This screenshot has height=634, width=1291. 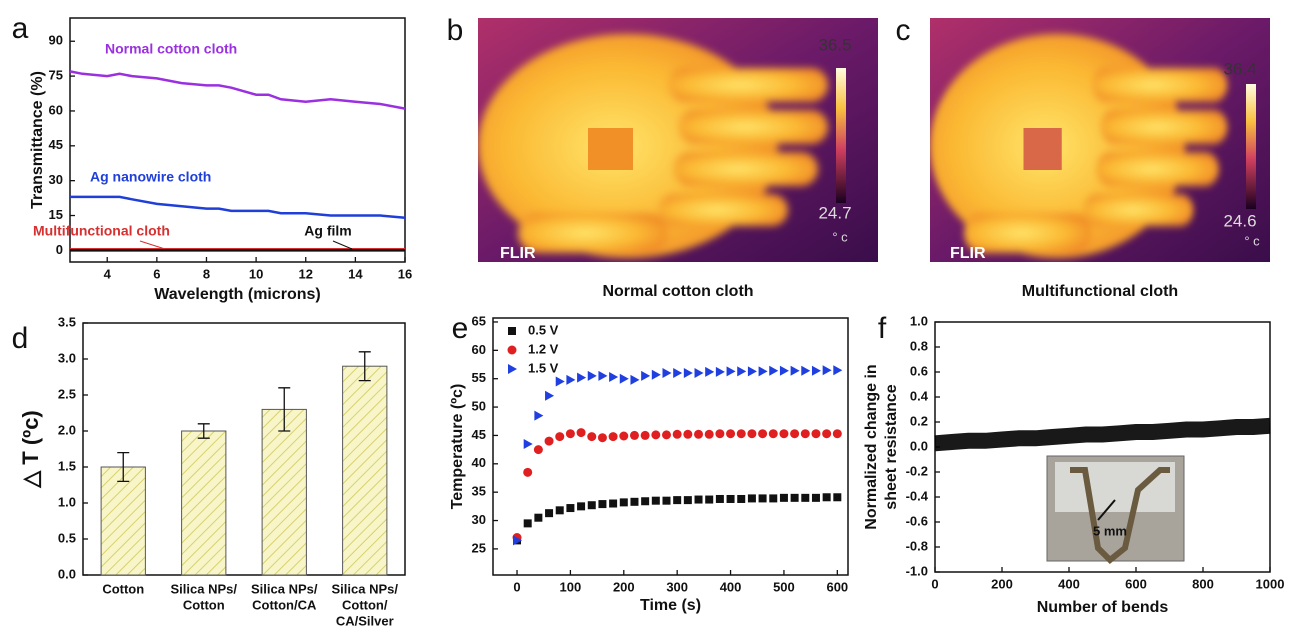 I want to click on y-axis-title: Transmittance (%), so click(x=37, y=140).